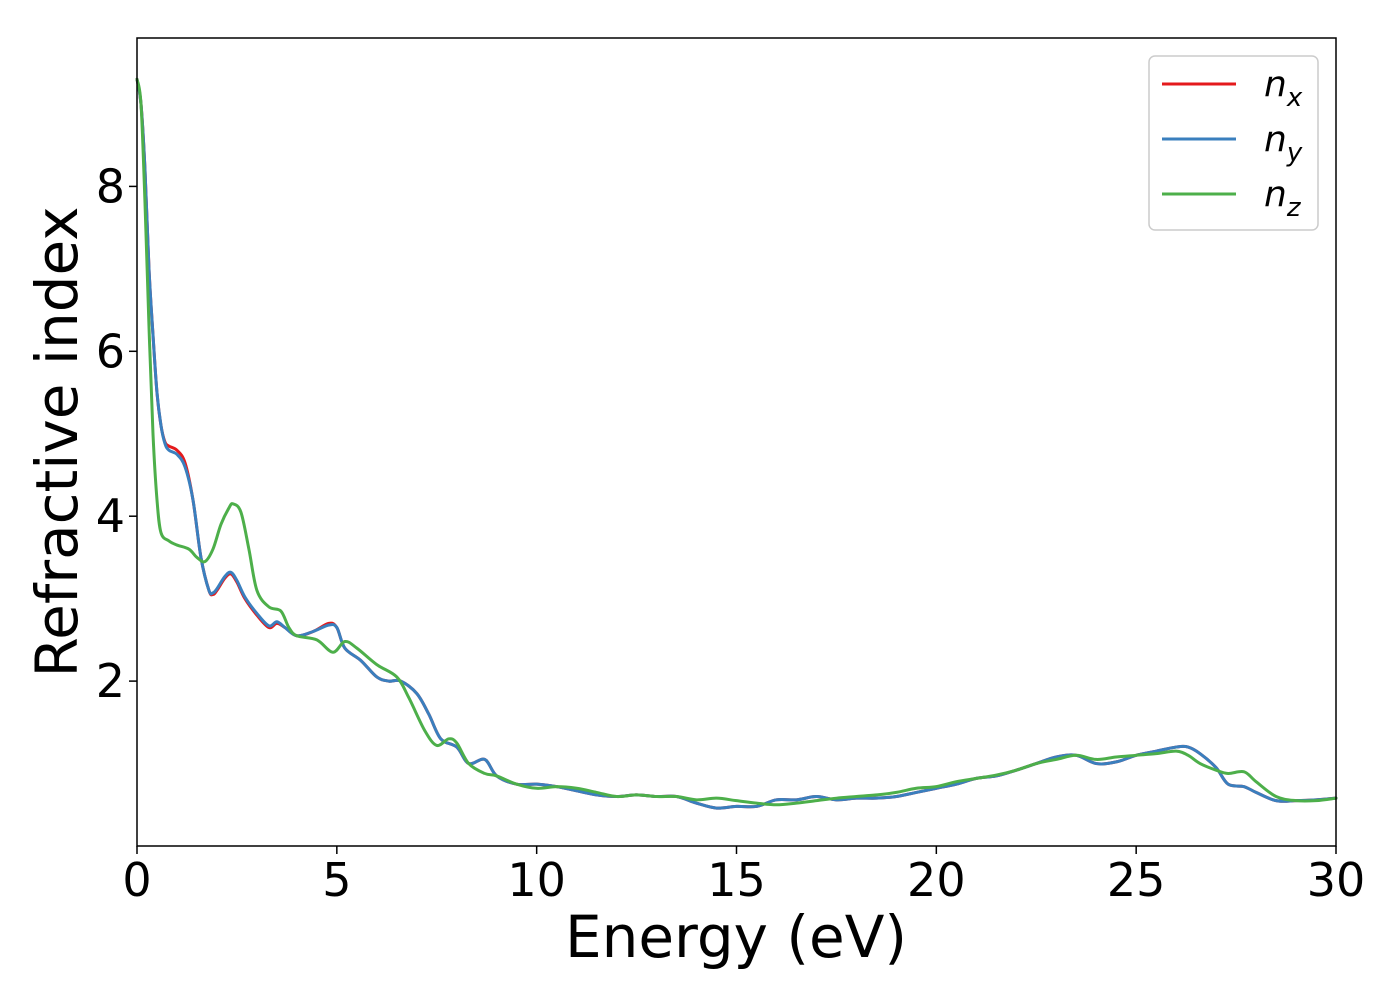 This screenshot has width=1400, height=1000. Describe the element at coordinates (936, 880) in the screenshot. I see `x-tick-label: 20` at that location.